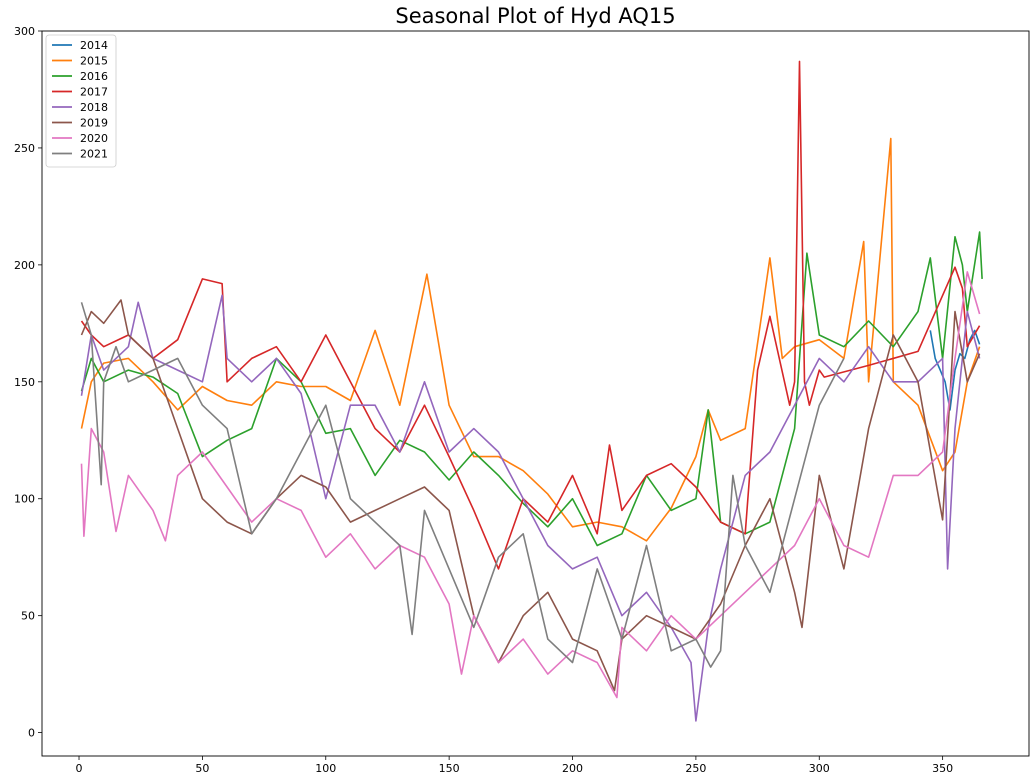 Image resolution: width=1036 pixels, height=781 pixels. Describe the element at coordinates (28, 616) in the screenshot. I see `y-tick-label: 50` at that location.